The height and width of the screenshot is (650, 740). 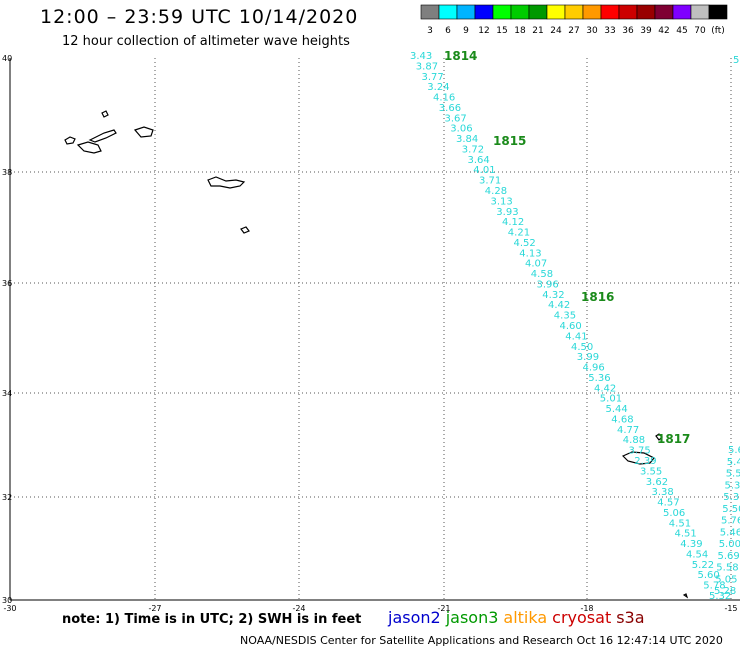 What do you see at coordinates (199, 17) in the screenshot?
I see `map-title: 12:00 – 23:59 UTC 10/14/2020` at bounding box center [199, 17].